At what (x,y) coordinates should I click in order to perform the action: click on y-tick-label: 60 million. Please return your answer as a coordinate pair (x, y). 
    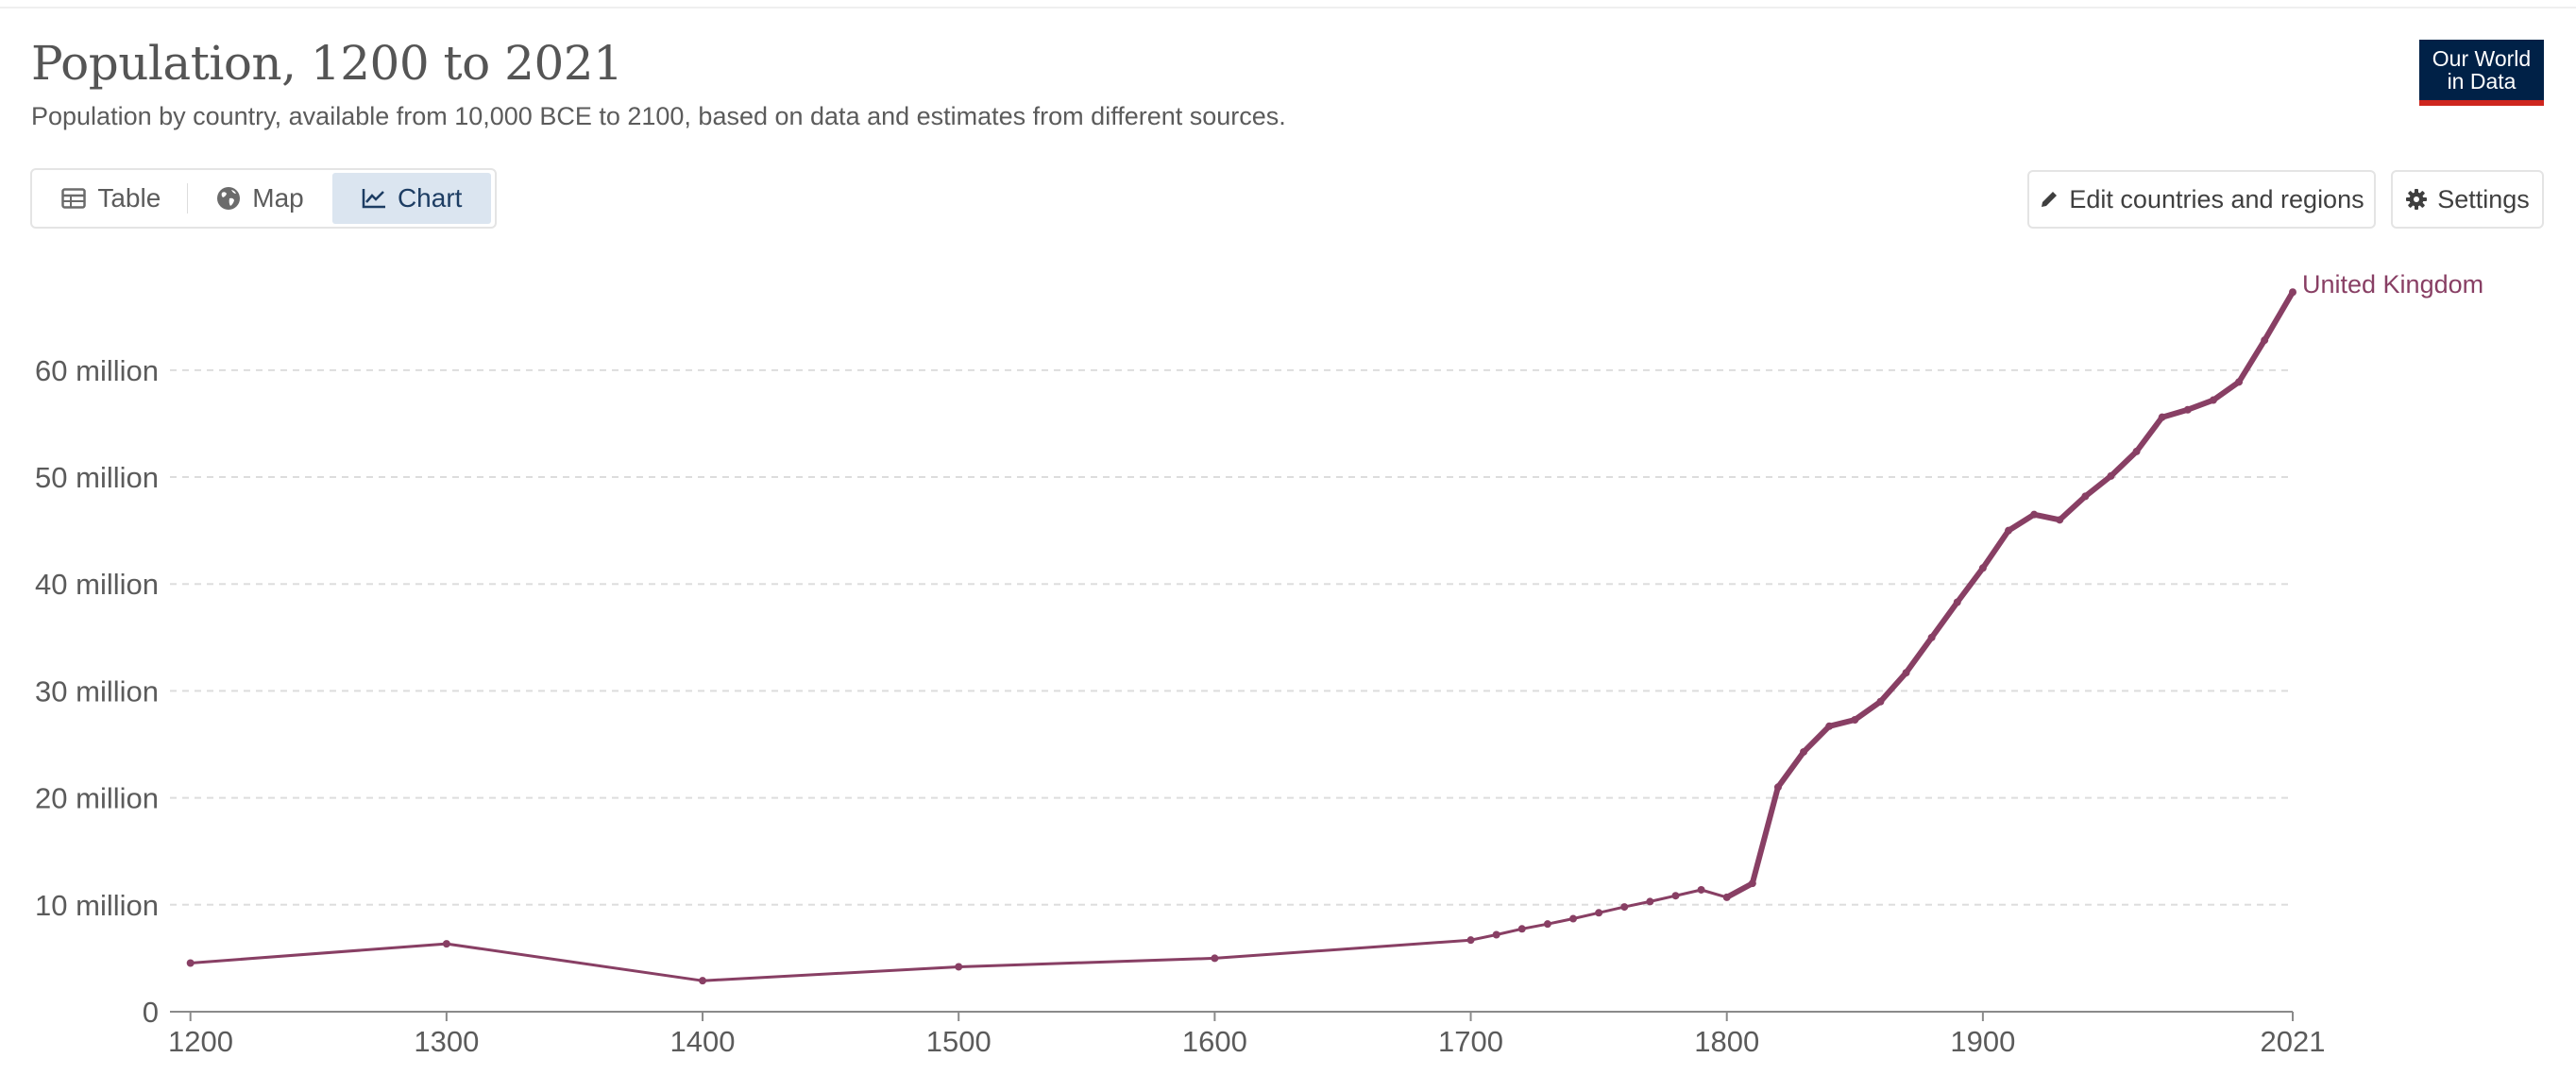
    Looking at the image, I should click on (97, 370).